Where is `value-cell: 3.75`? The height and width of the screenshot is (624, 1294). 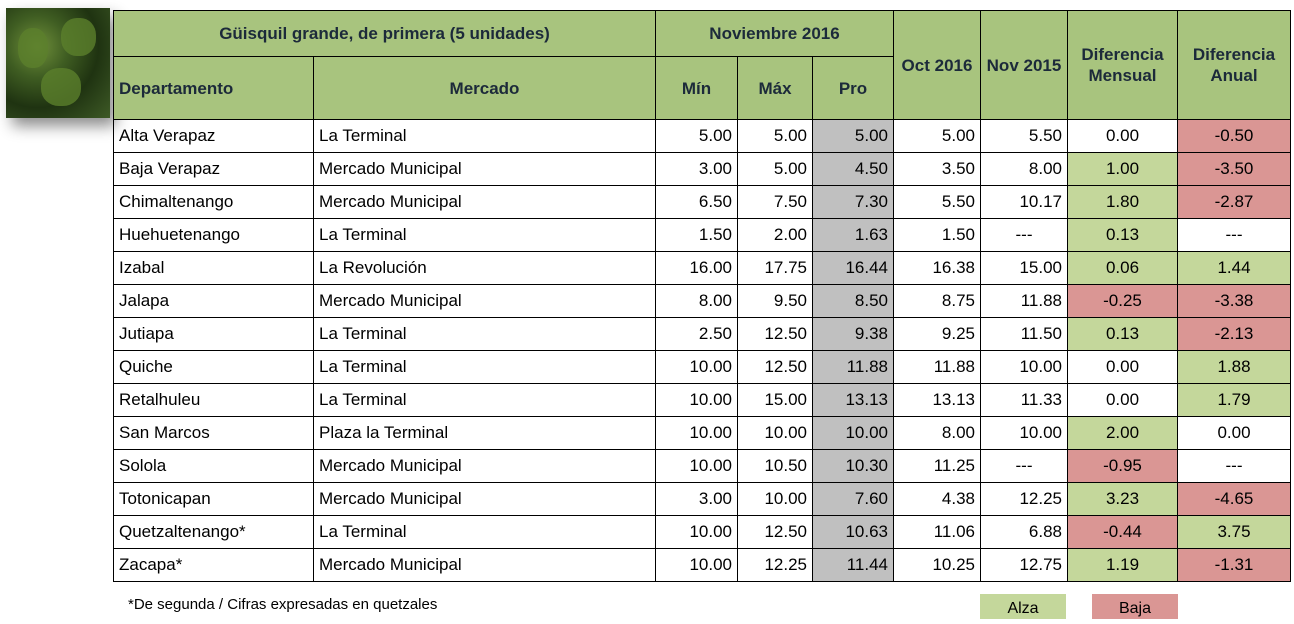 value-cell: 3.75 is located at coordinates (1234, 532).